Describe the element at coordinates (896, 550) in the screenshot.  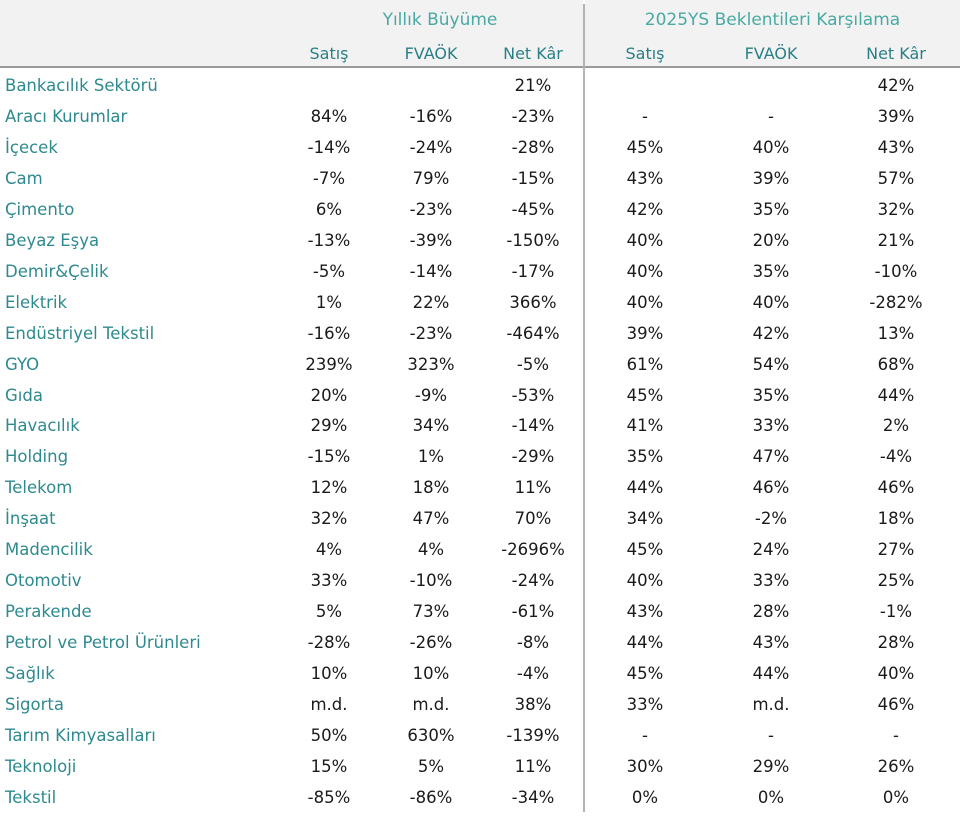
I see `cell-netprofit-expectation: 27%` at that location.